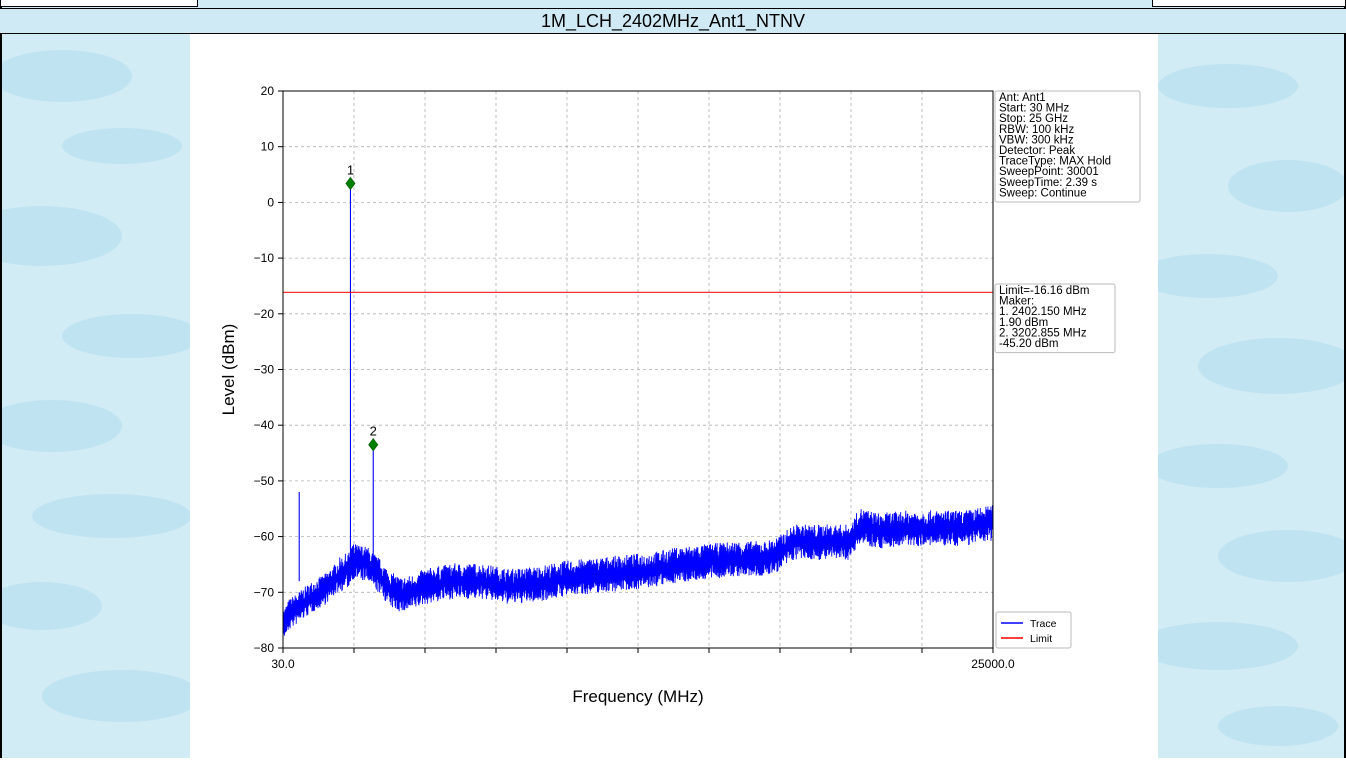 The height and width of the screenshot is (763, 1346). Describe the element at coordinates (1055, 162) in the screenshot. I see `settings-line: TraceType: MAX Hold` at that location.